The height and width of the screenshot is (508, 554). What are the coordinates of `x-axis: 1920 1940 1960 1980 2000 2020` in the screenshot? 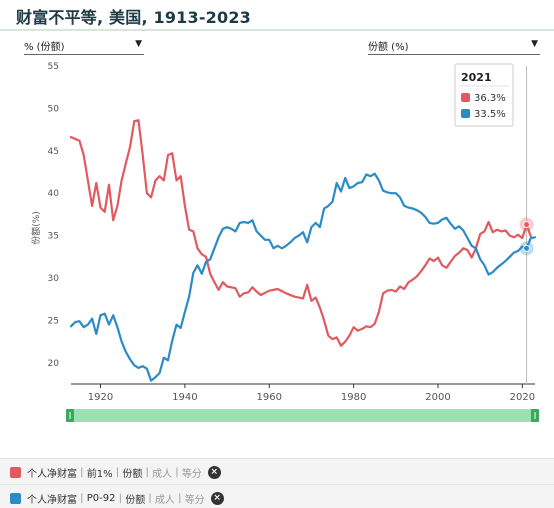 It's located at (303, 393).